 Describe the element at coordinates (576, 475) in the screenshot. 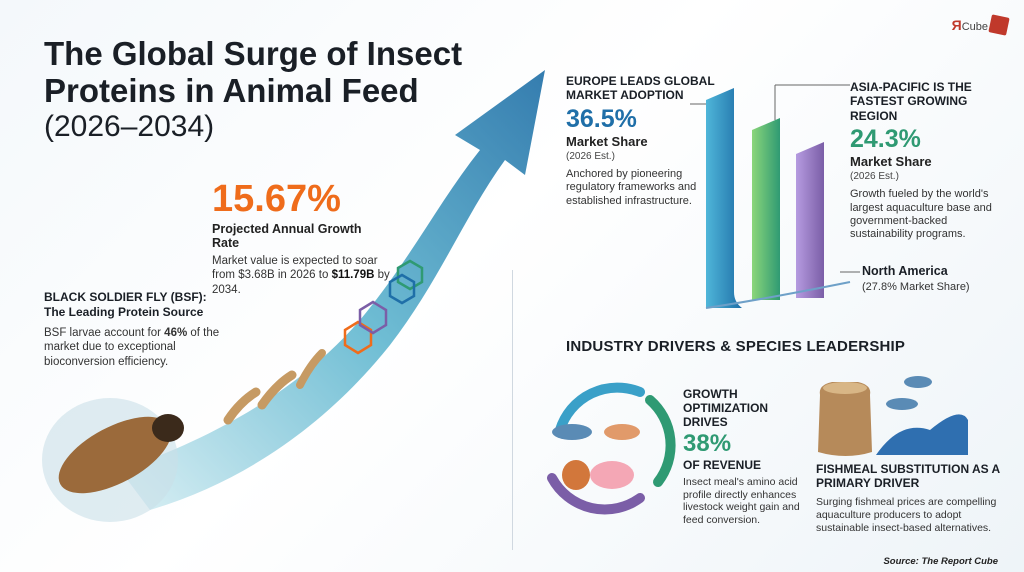

I see `chicken-icon` at that location.